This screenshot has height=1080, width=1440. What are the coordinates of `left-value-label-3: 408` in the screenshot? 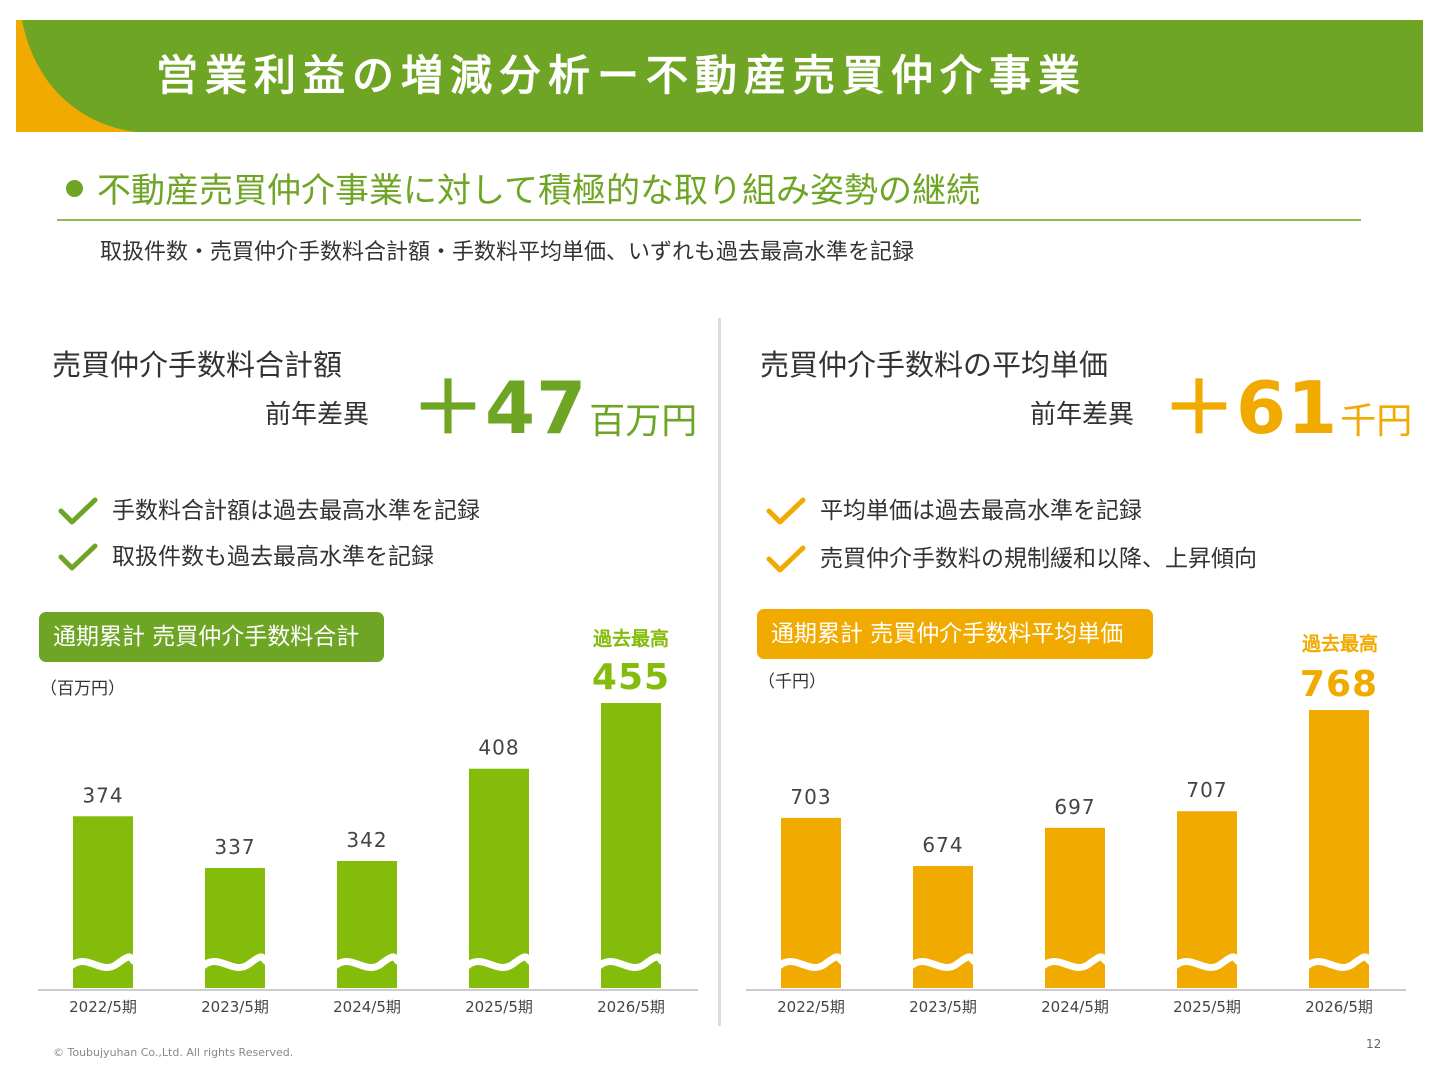 It's located at (498, 748).